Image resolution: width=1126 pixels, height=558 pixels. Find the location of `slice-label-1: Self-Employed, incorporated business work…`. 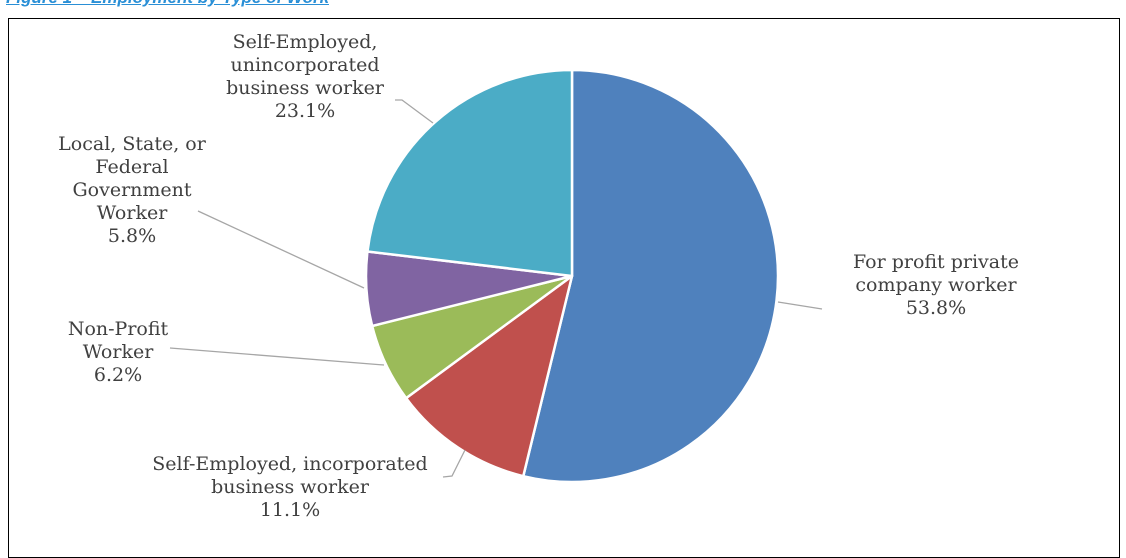

slice-label-1: Self-Employed, incorporated business work… is located at coordinates (289, 487).